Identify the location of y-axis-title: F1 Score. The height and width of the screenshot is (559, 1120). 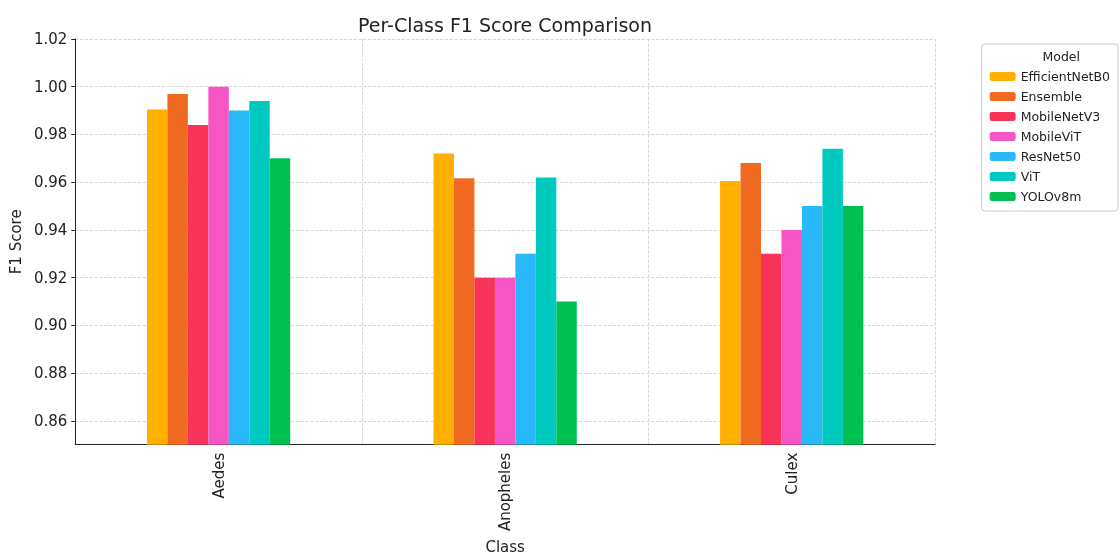
(15, 242).